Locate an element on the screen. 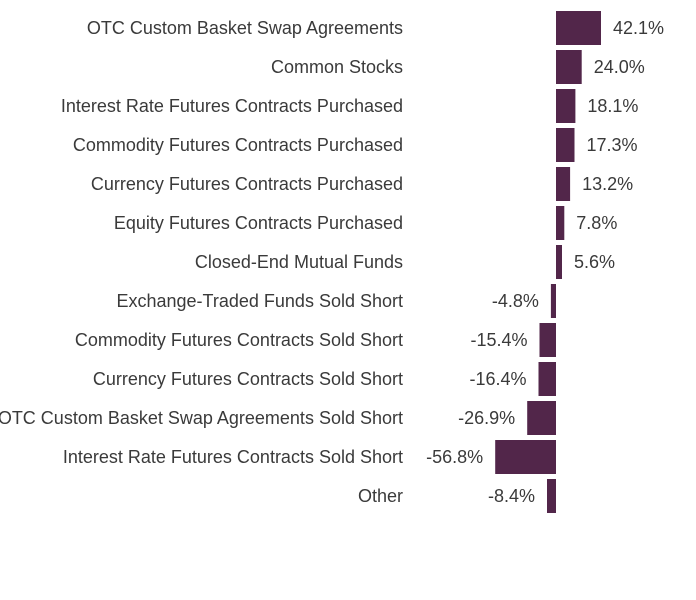 This screenshot has width=696, height=600. value-label-4: 13.2% is located at coordinates (607, 184).